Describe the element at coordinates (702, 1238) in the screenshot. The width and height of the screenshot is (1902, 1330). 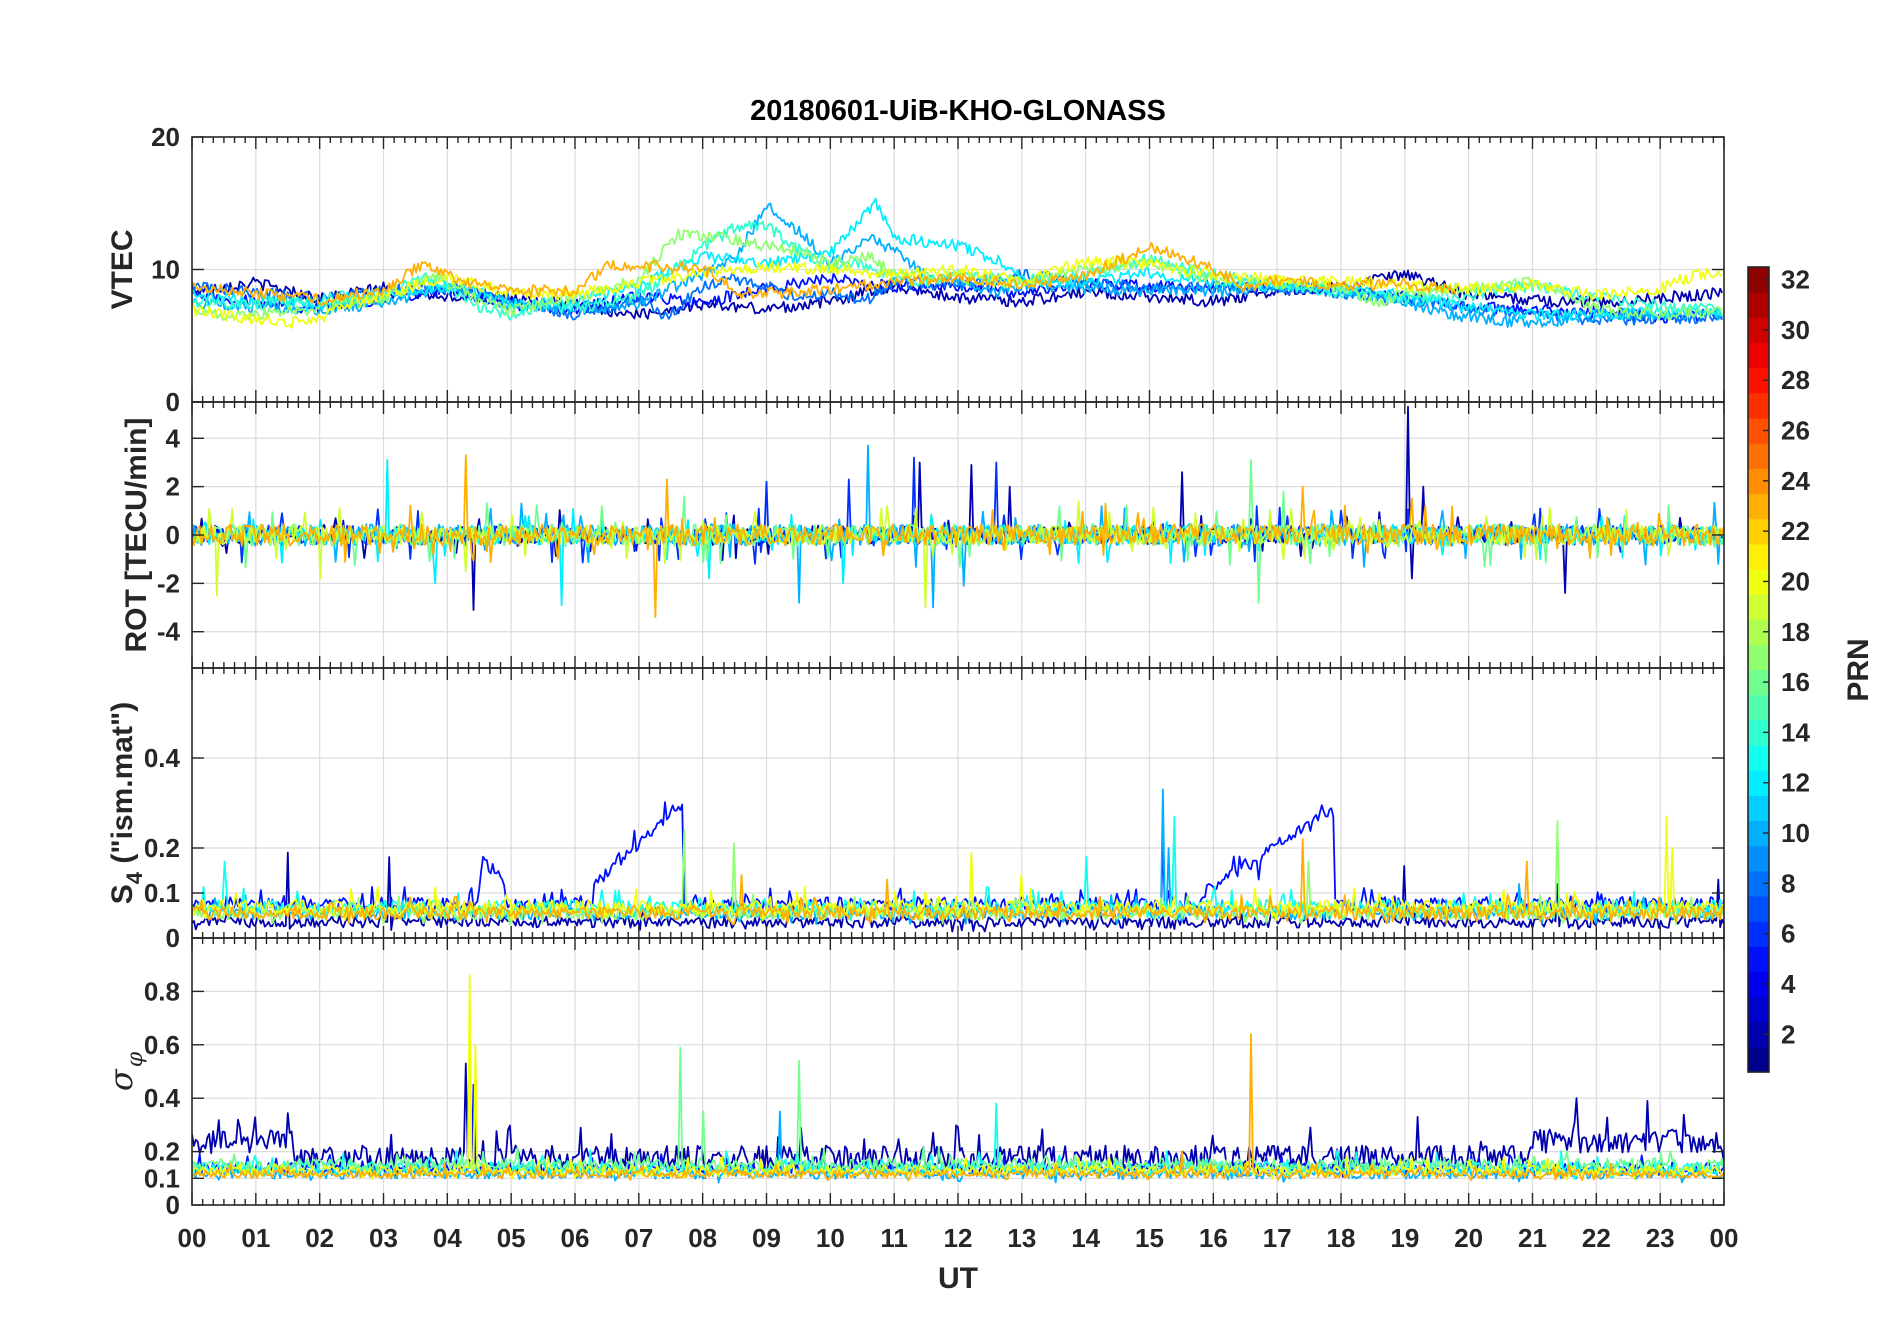
I see `x-tick-label: 08` at that location.